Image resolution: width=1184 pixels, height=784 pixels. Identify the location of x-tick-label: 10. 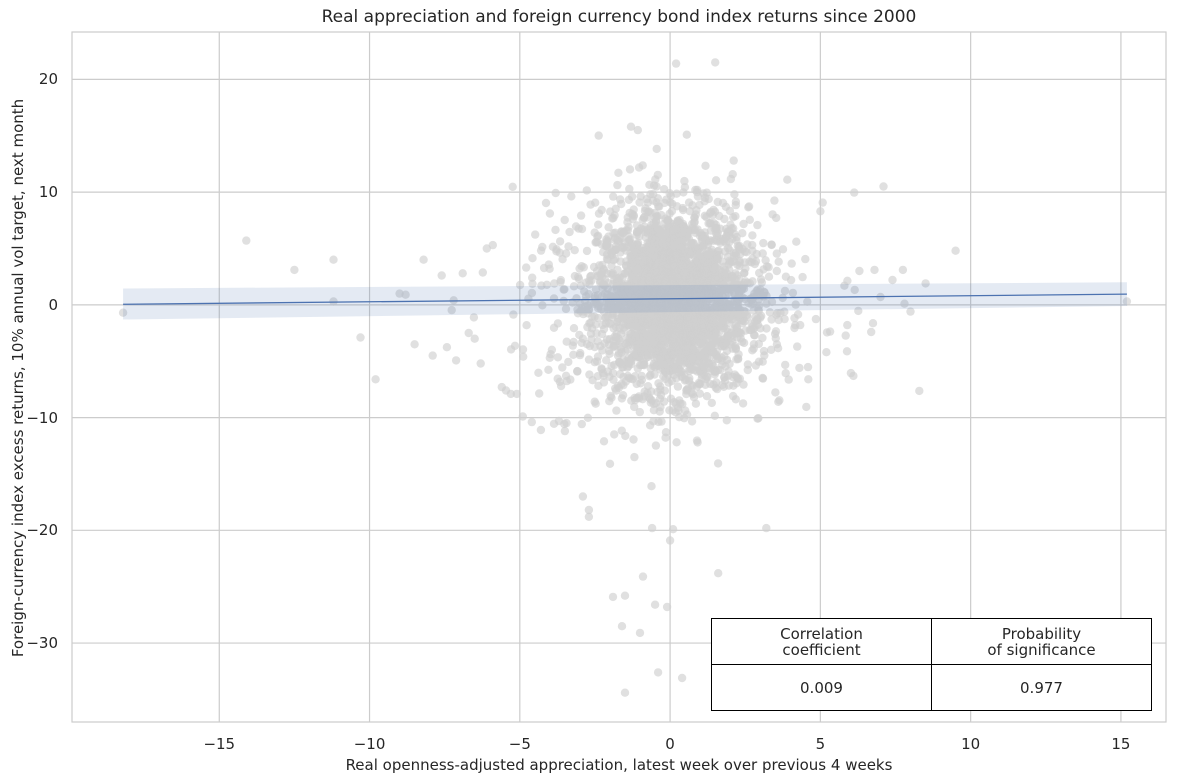
(971, 744).